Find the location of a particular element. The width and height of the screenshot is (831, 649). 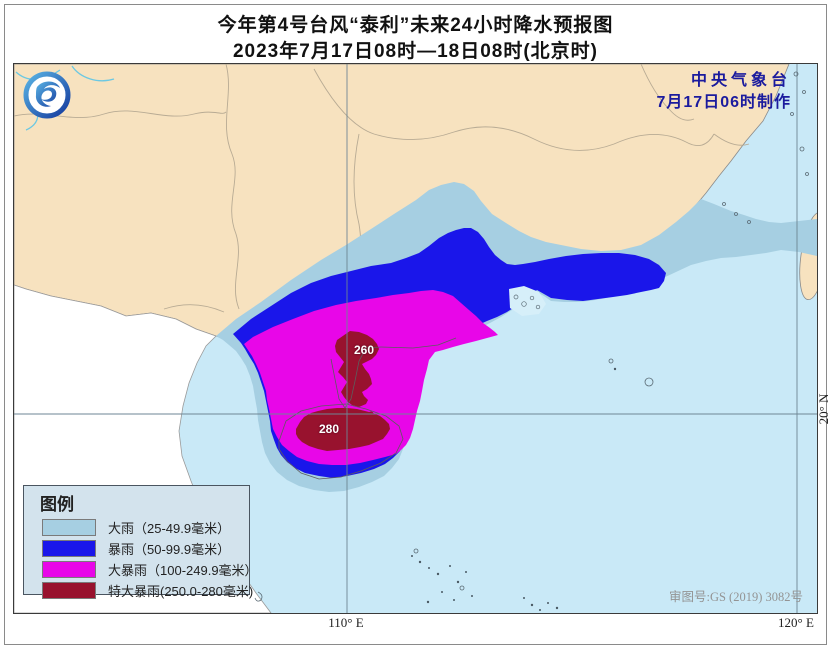

map-approval-number: 审图号:GS (2019) 3082号 is located at coordinates (735, 597).